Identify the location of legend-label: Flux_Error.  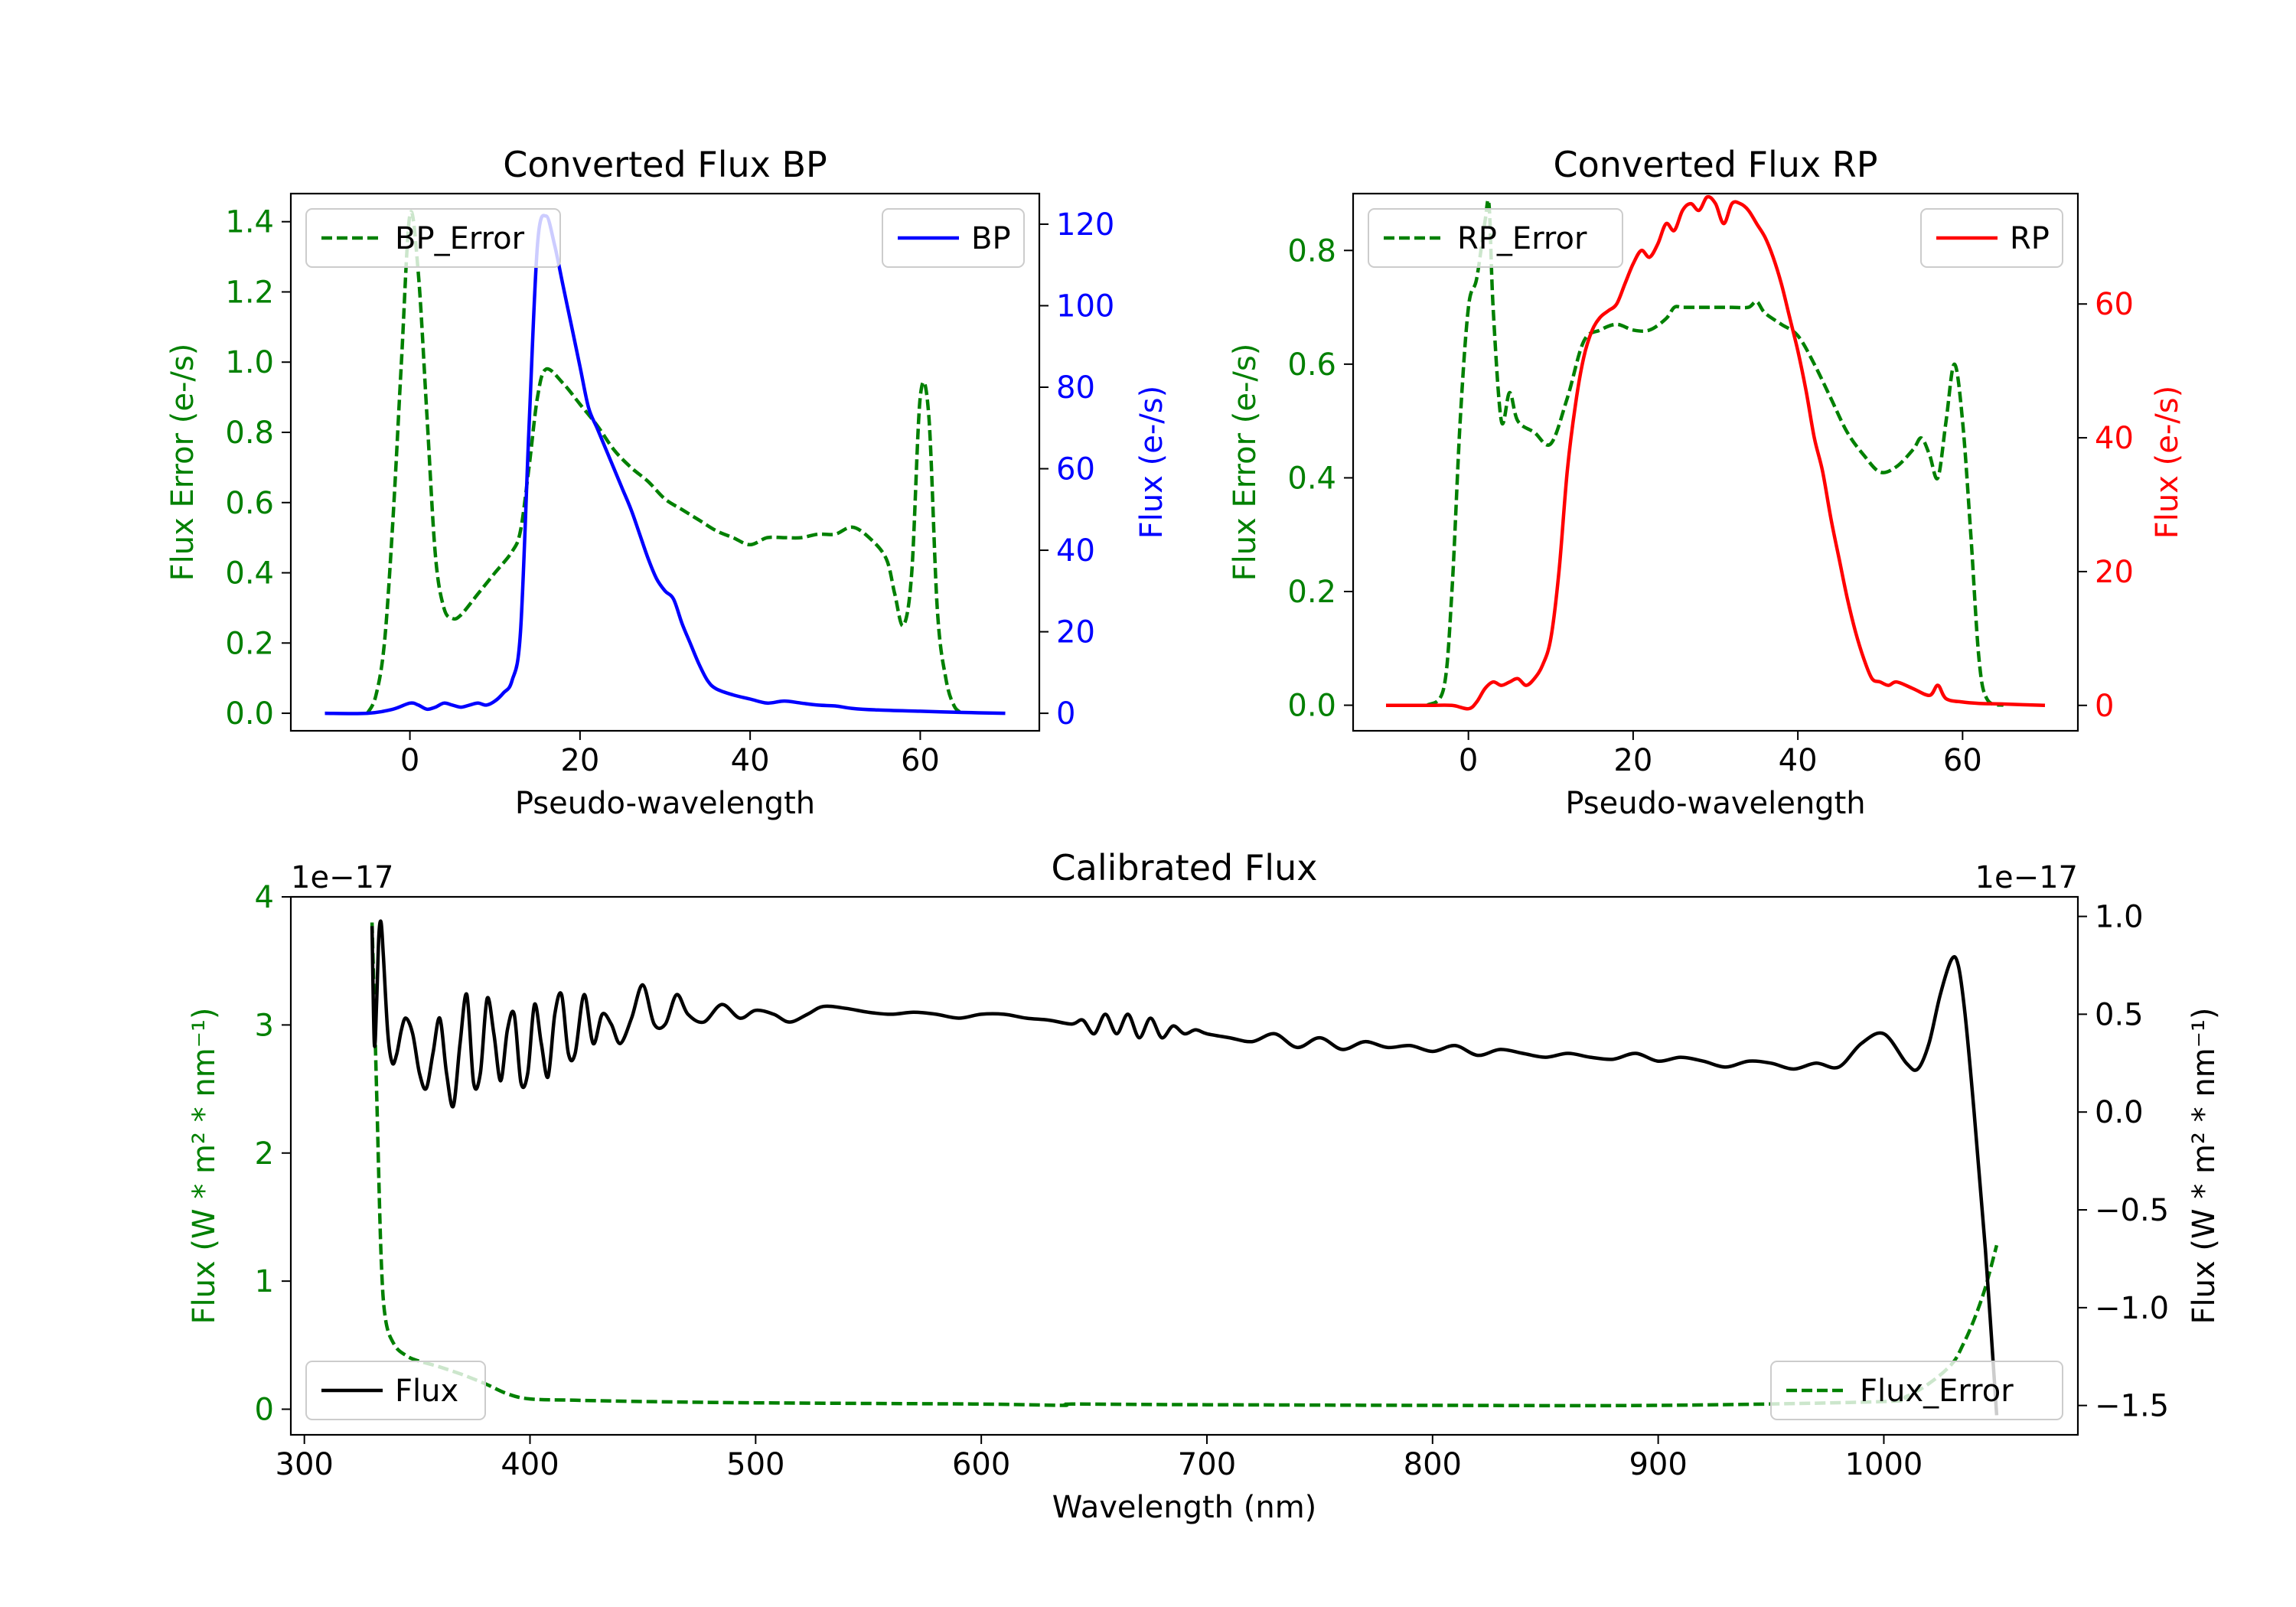
(1937, 1391).